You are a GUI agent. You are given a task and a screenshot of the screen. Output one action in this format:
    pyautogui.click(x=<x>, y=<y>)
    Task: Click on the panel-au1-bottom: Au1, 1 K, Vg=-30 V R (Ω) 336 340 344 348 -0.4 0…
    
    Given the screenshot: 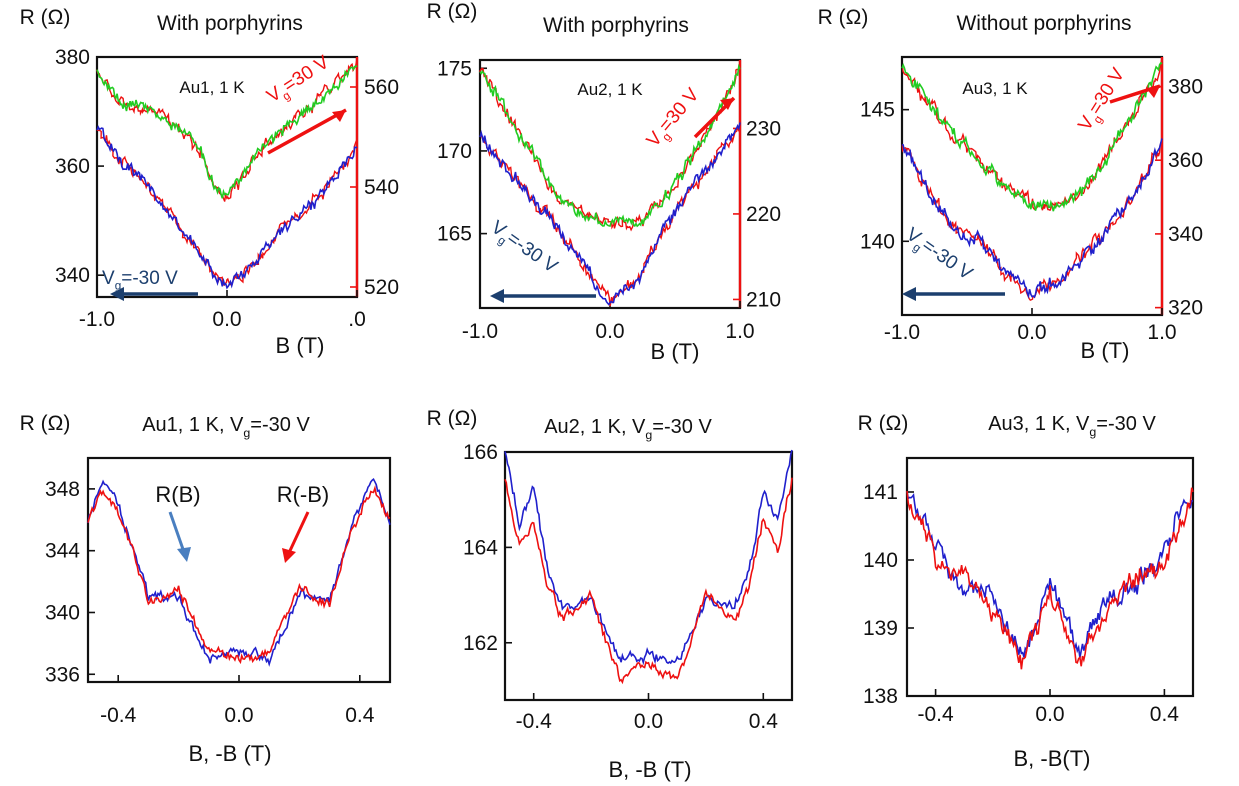 What is the action you would take?
    pyautogui.click(x=206, y=589)
    